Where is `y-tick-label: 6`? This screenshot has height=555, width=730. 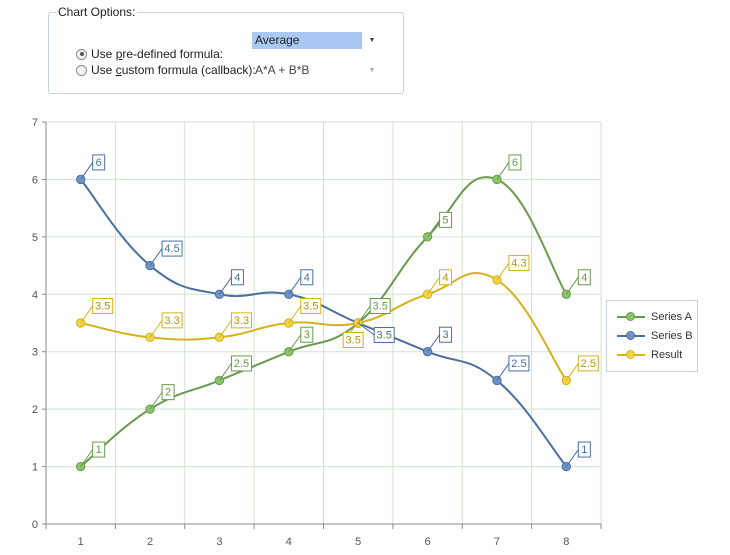
y-tick-label: 6 is located at coordinates (35, 180).